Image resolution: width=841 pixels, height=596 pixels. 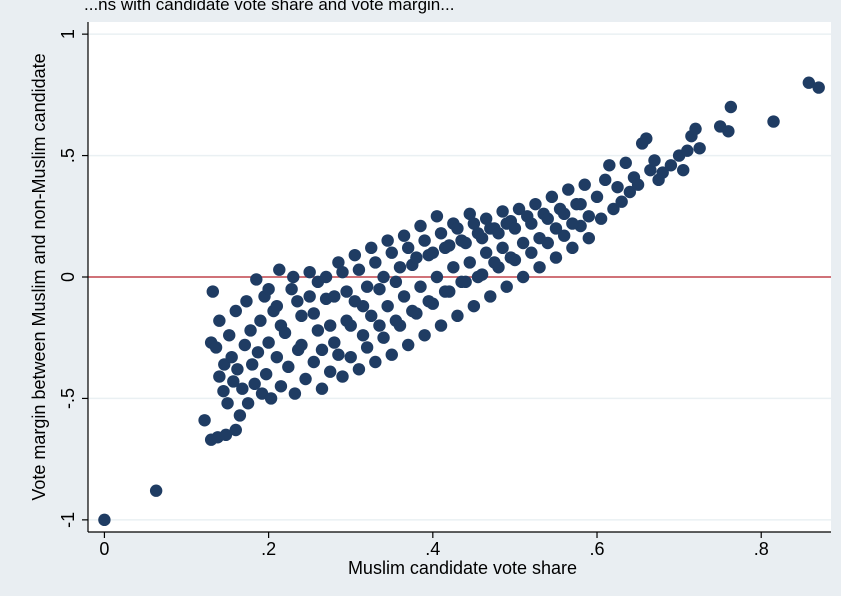 I want to click on y-tick-label: .5, so click(x=68, y=155).